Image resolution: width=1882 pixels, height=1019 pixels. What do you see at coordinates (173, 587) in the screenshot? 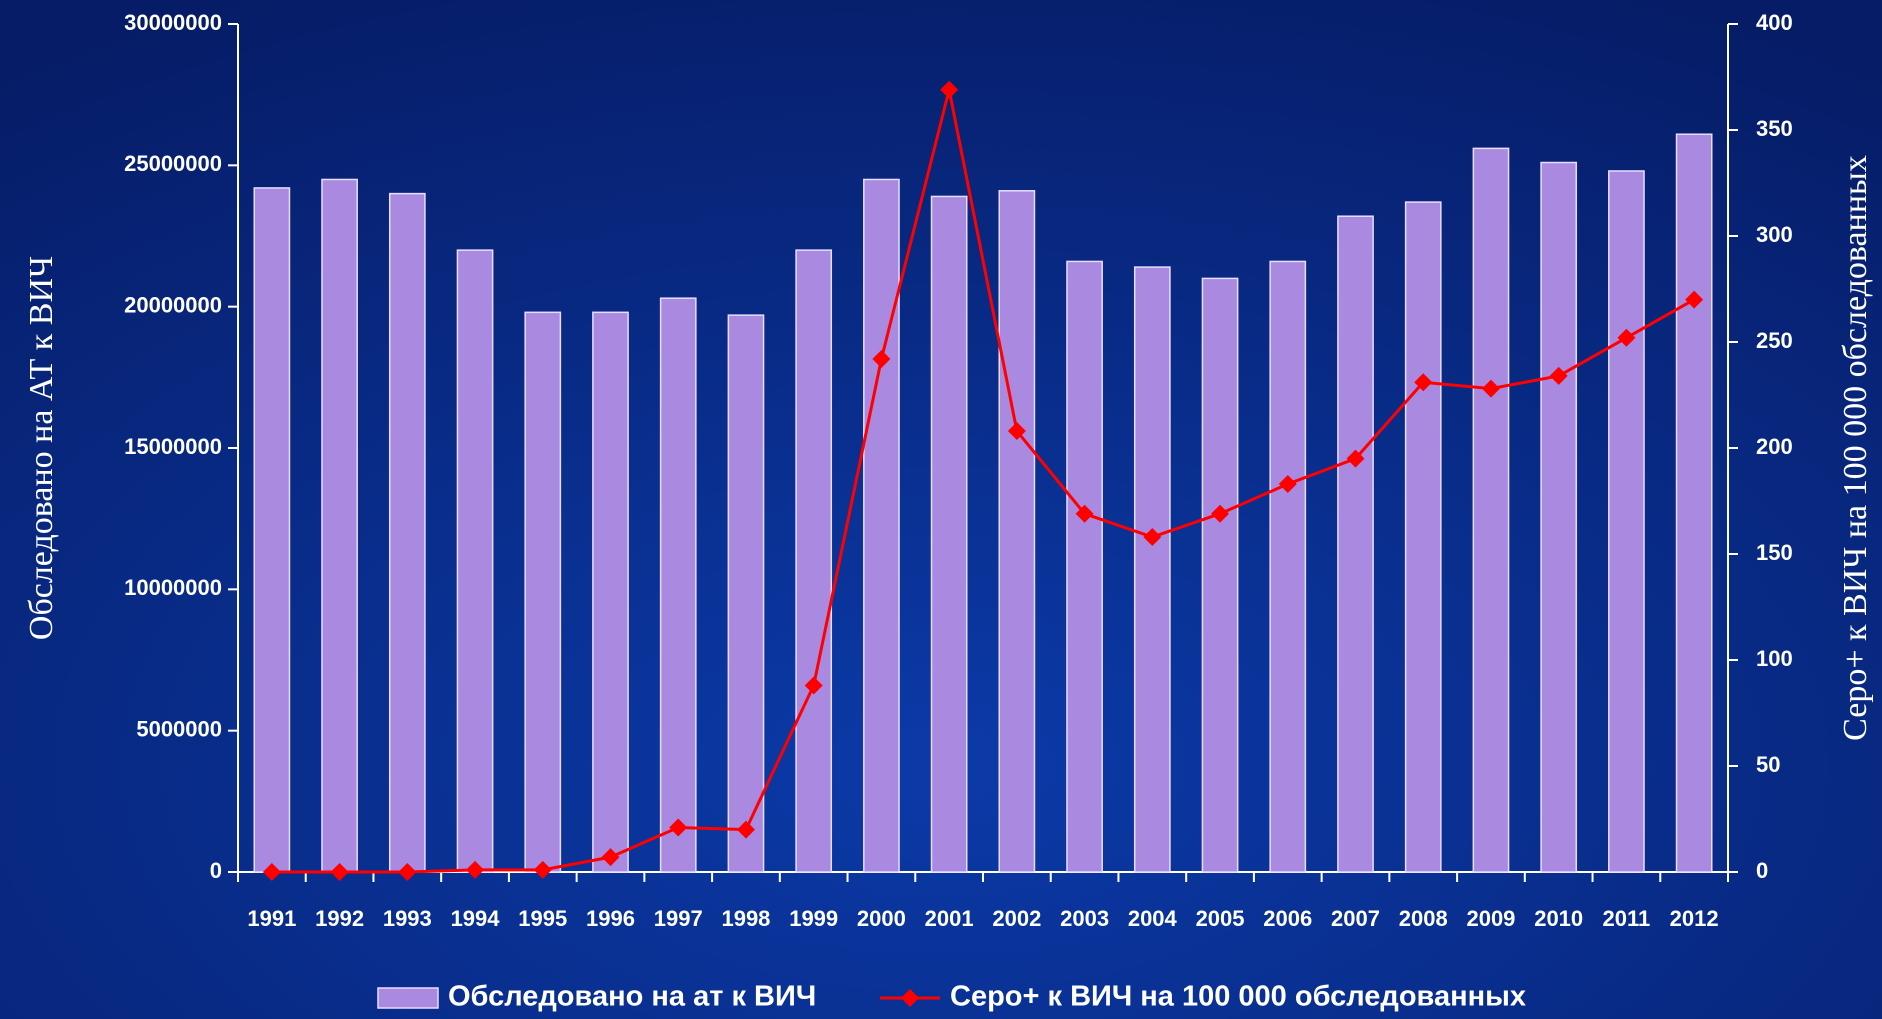
I see `y-tick-label: 10000000` at bounding box center [173, 587].